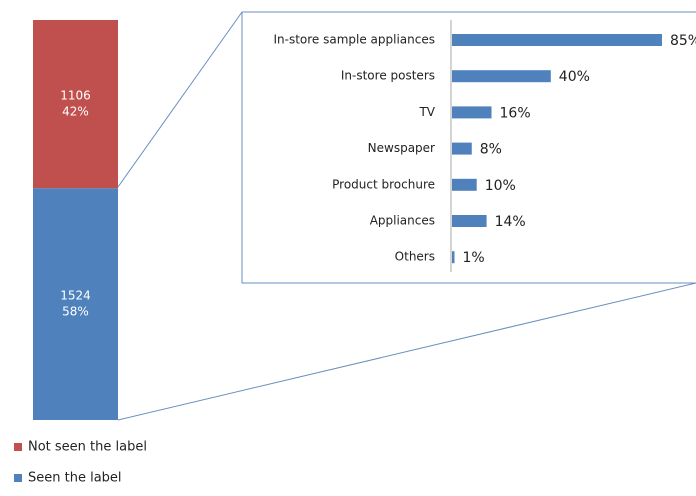  What do you see at coordinates (180, 99) in the screenshot?
I see `connector` at bounding box center [180, 99].